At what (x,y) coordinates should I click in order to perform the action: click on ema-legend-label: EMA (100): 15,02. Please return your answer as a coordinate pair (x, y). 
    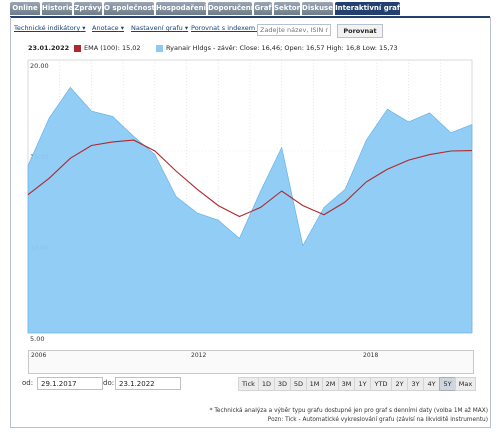
    Looking at the image, I should click on (112, 48).